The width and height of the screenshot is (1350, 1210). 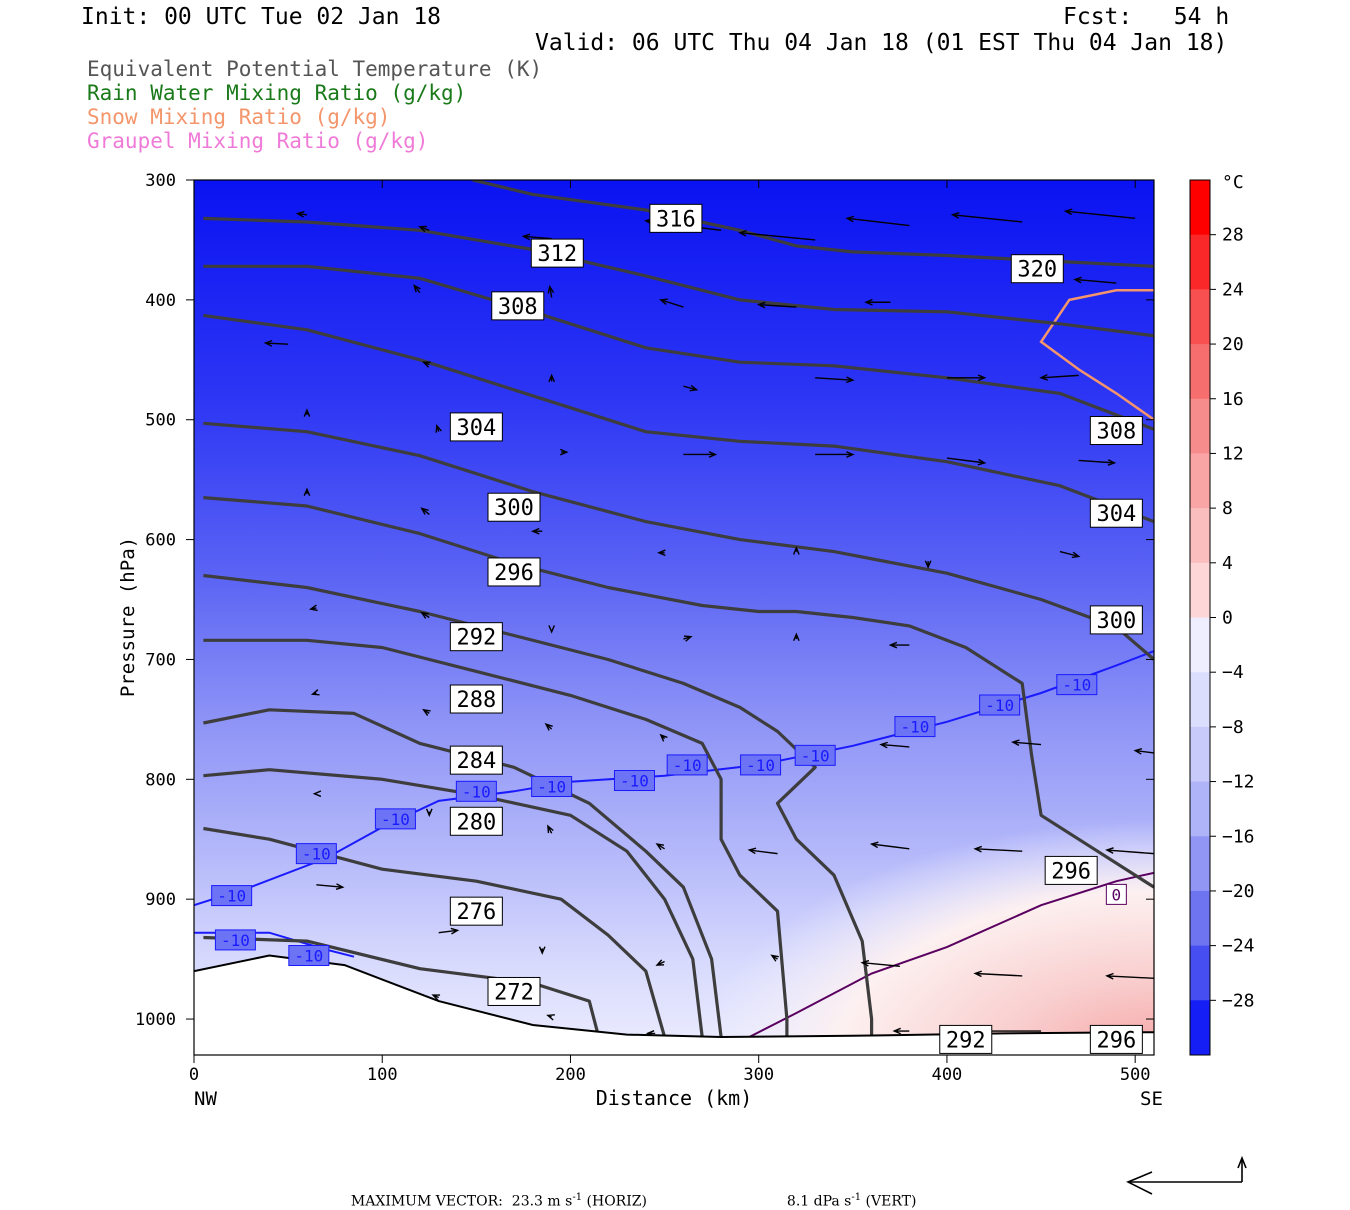 I want to click on x-tick-label: 400, so click(x=947, y=1075).